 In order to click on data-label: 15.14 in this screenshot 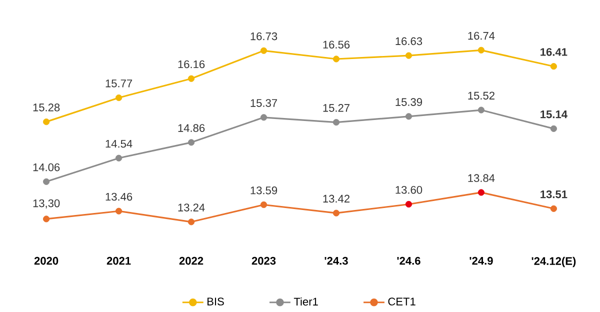, I will do `click(554, 114)`.